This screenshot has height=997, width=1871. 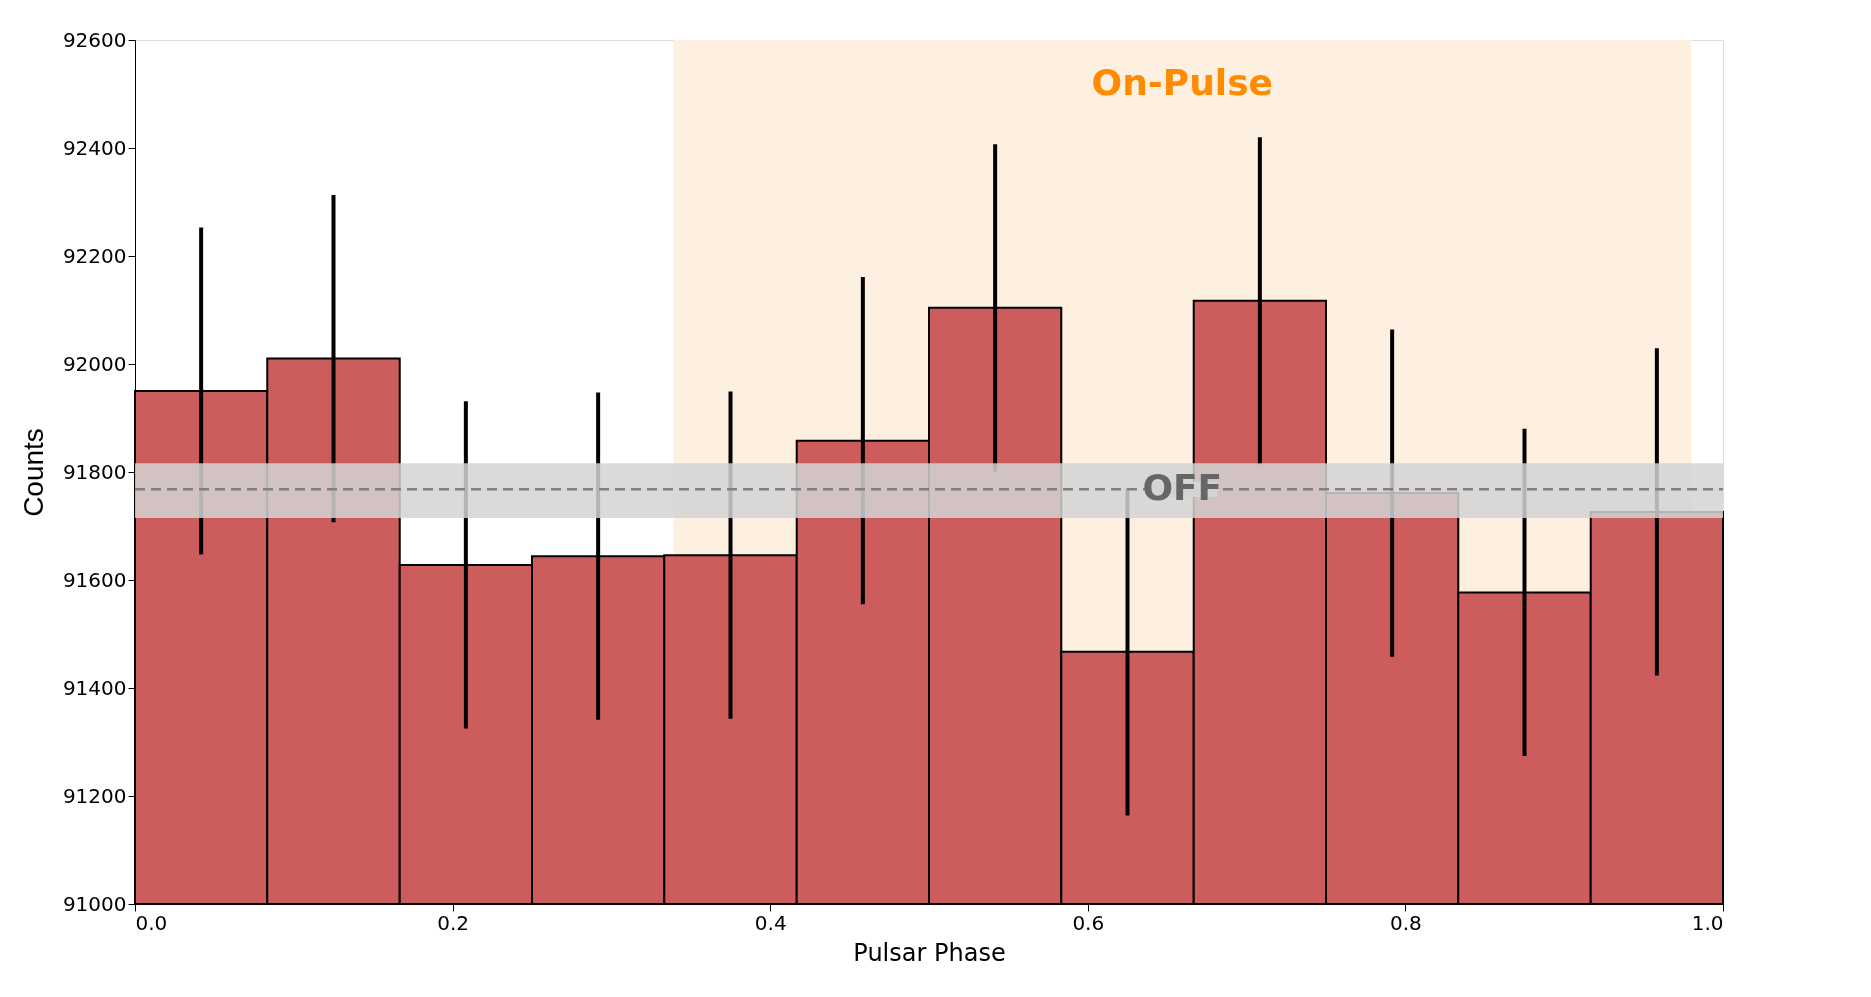 What do you see at coordinates (94, 363) in the screenshot?
I see `y-tick-label: 92000` at bounding box center [94, 363].